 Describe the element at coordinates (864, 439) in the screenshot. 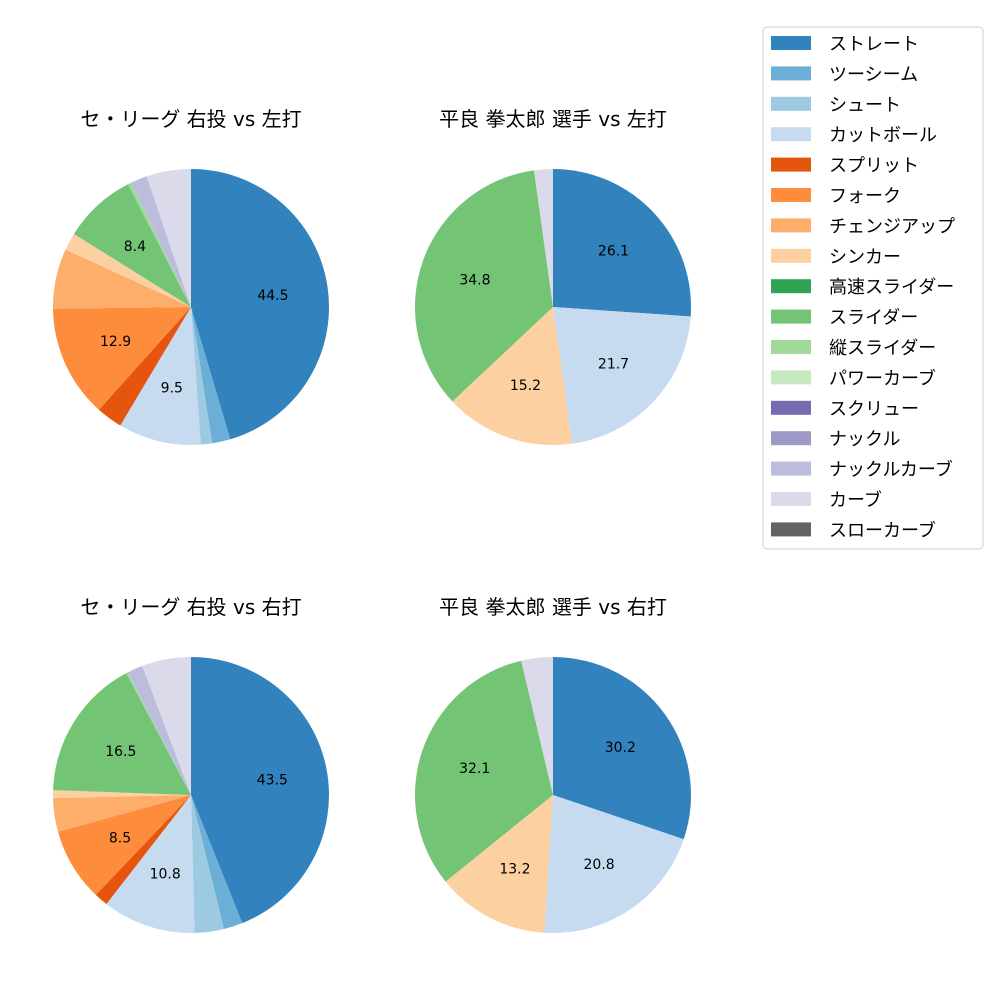

I see `legend-label: ナックル` at that location.